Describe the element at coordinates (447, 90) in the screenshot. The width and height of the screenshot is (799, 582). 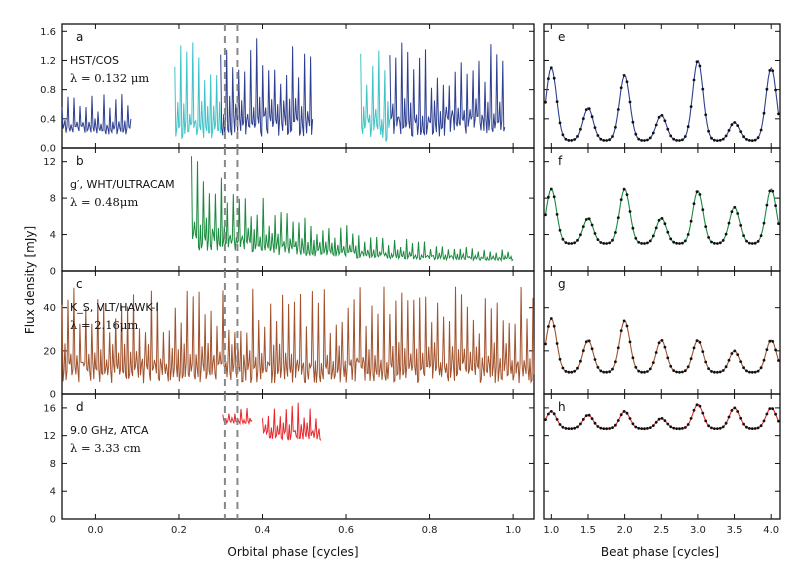
I see `light-curve-series-a` at that location.